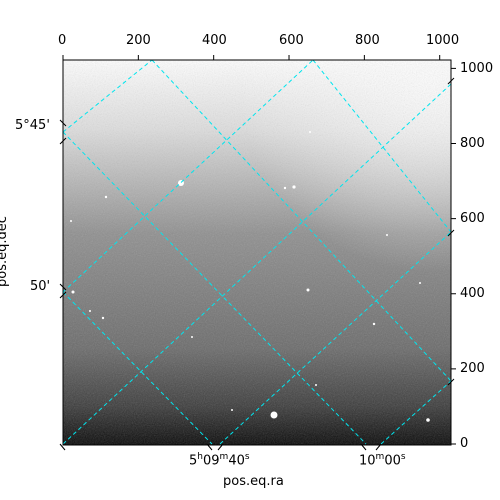 The width and height of the screenshot is (500, 500). What do you see at coordinates (251, 57) in the screenshot?
I see `top-axis-ticks` at bounding box center [251, 57].